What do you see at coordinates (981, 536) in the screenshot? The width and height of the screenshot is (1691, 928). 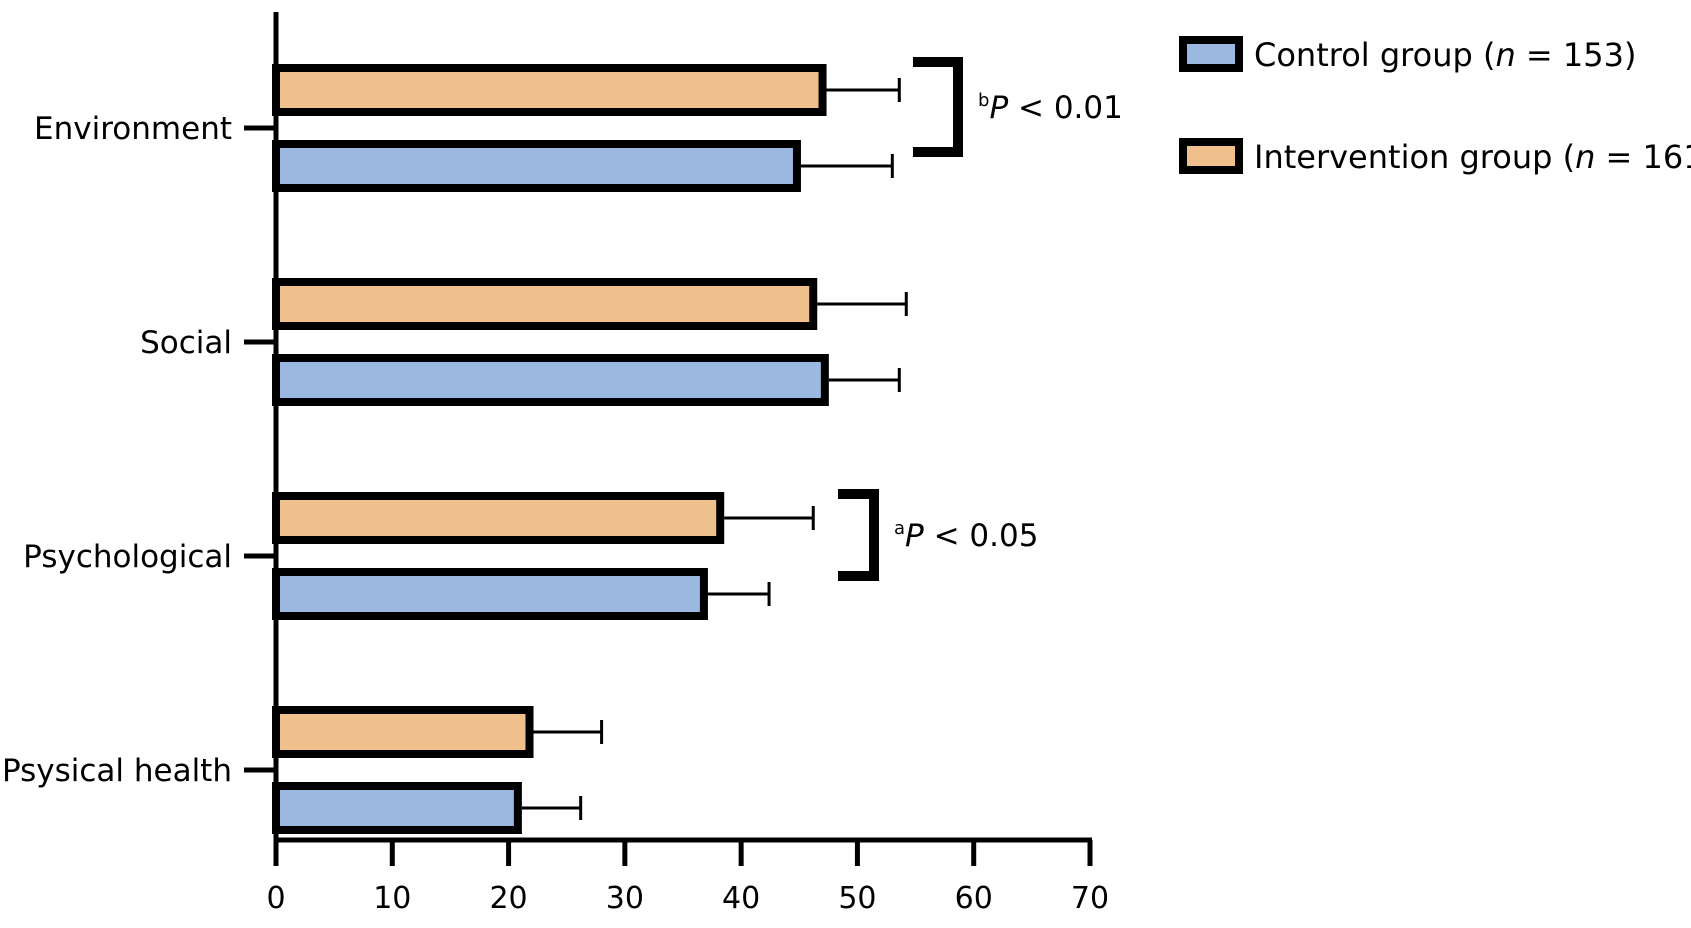 I see `significance-value: < 0.05` at bounding box center [981, 536].